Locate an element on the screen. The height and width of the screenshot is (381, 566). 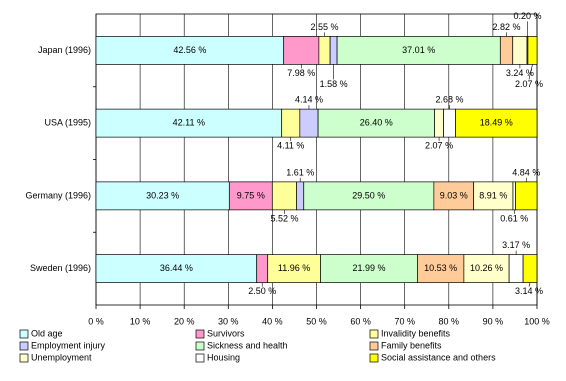
data-label: 11.96 % is located at coordinates (294, 268).